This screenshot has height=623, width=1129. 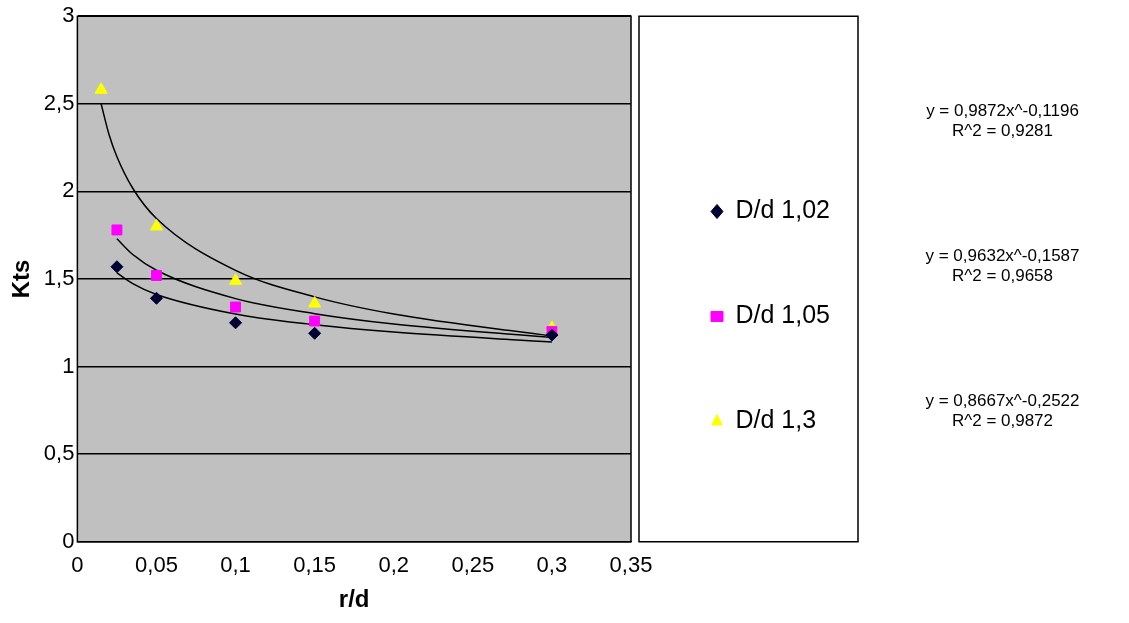 What do you see at coordinates (631, 565) in the screenshot?
I see `x-tick-label: 0,35` at bounding box center [631, 565].